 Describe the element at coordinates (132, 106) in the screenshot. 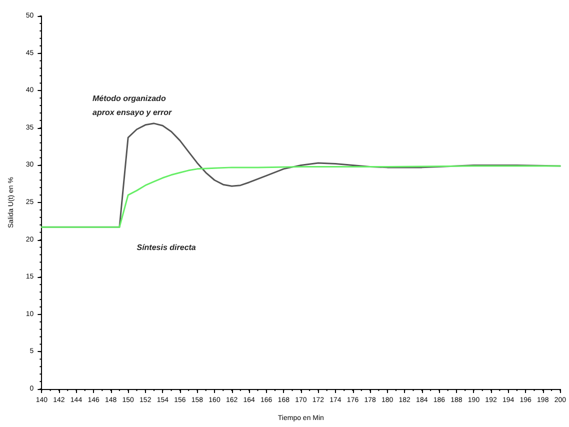

I see `series-label: Método organizado aprox ensayo y error` at that location.